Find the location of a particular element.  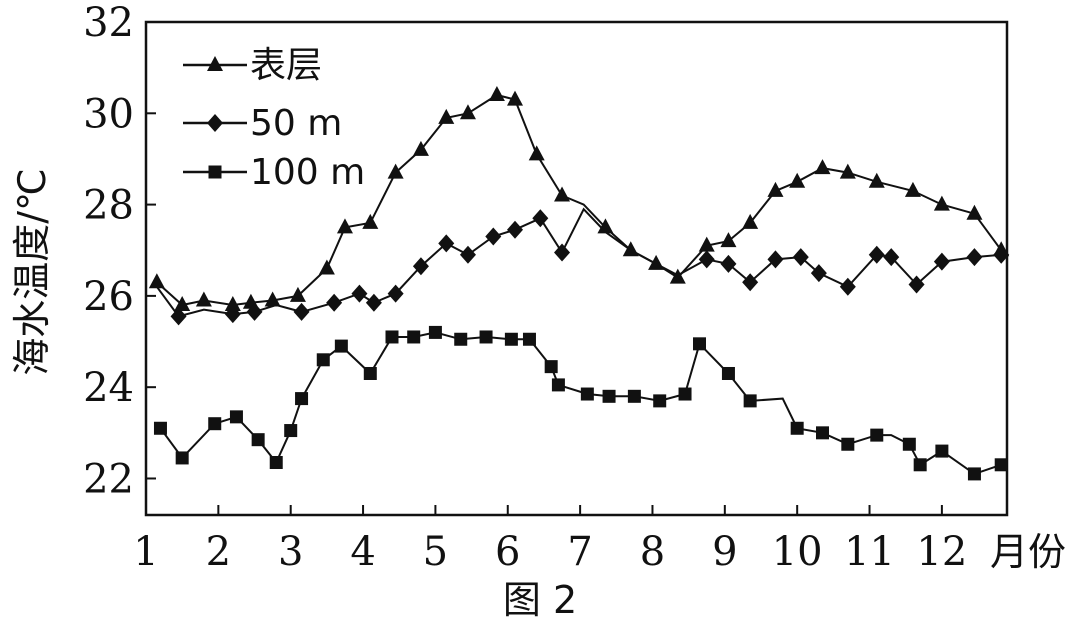

figure-caption: 图 2 is located at coordinates (540, 600).